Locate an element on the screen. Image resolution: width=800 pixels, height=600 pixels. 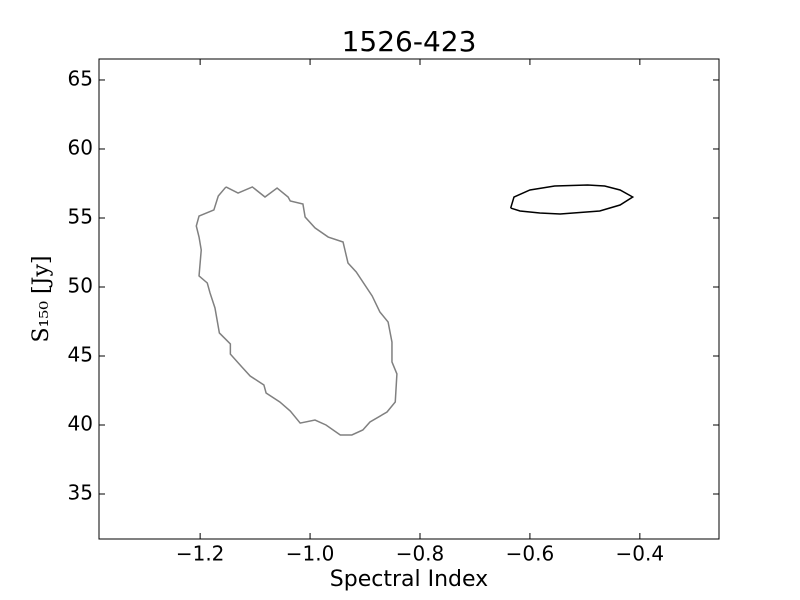
y-tick-label: 60 is located at coordinates (80, 147).